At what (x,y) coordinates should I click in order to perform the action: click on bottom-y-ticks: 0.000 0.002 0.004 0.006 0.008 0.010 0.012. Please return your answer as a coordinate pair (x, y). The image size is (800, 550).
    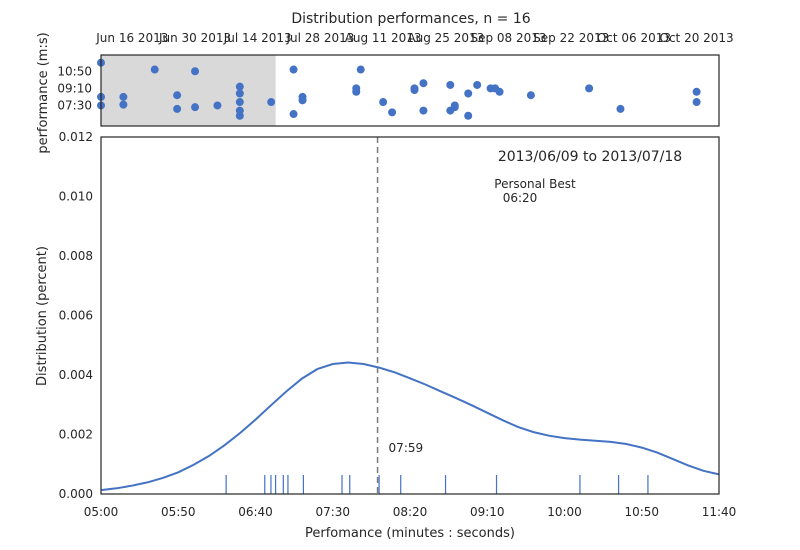
    Looking at the image, I should click on (76, 315).